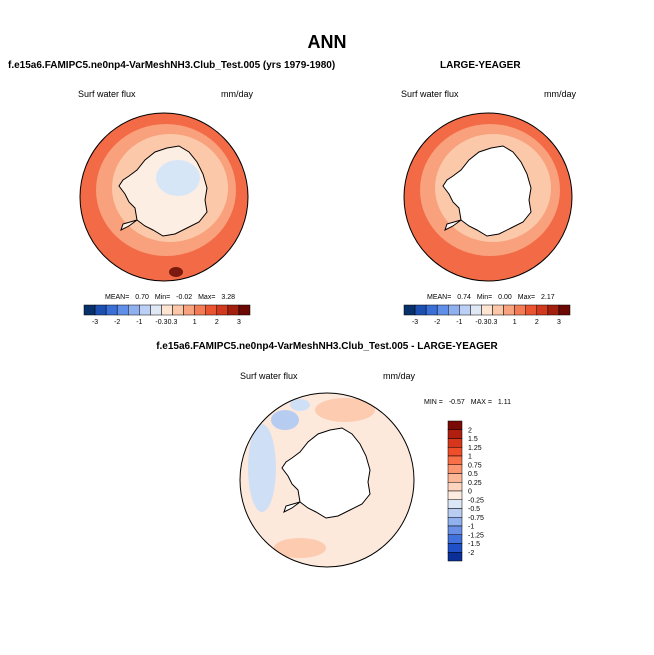 The width and height of the screenshot is (654, 655). What do you see at coordinates (471, 527) in the screenshot?
I see `cb3-tick-label: -1` at bounding box center [471, 527].